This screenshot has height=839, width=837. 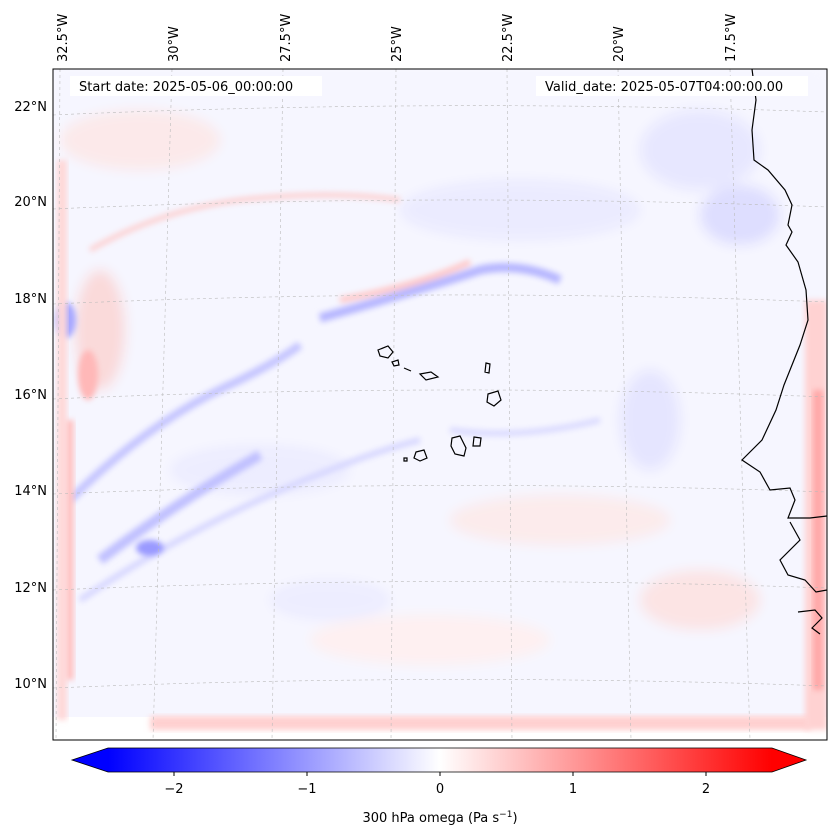 I want to click on start-date-box, so click(x=196, y=86).